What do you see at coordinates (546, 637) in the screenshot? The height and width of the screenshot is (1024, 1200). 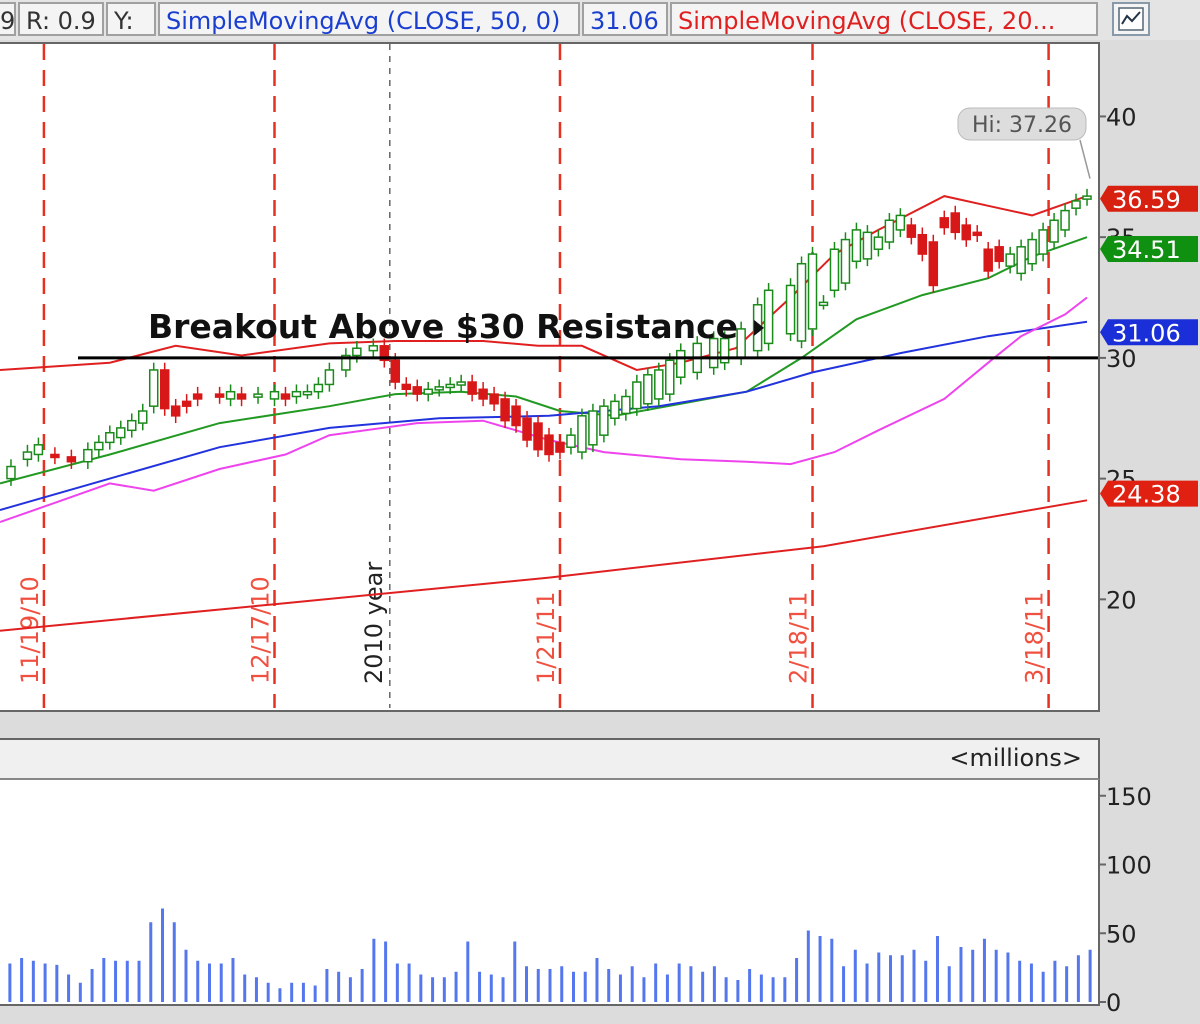 I see `date-marker-label: 1/21/11` at bounding box center [546, 637].